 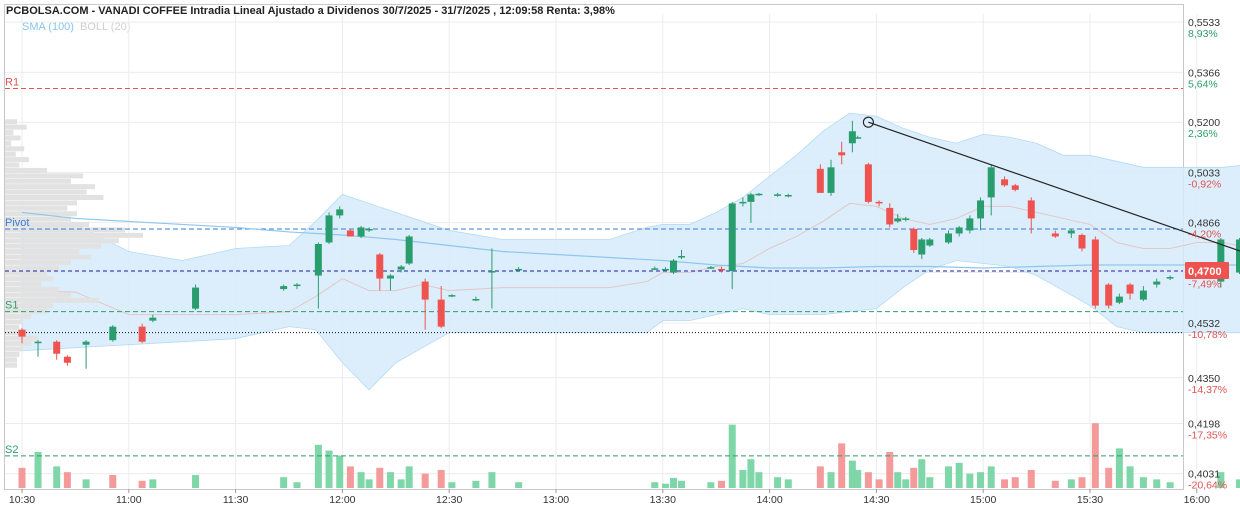 What do you see at coordinates (556, 500) in the screenshot?
I see `x-tick-label: 13:00` at bounding box center [556, 500].